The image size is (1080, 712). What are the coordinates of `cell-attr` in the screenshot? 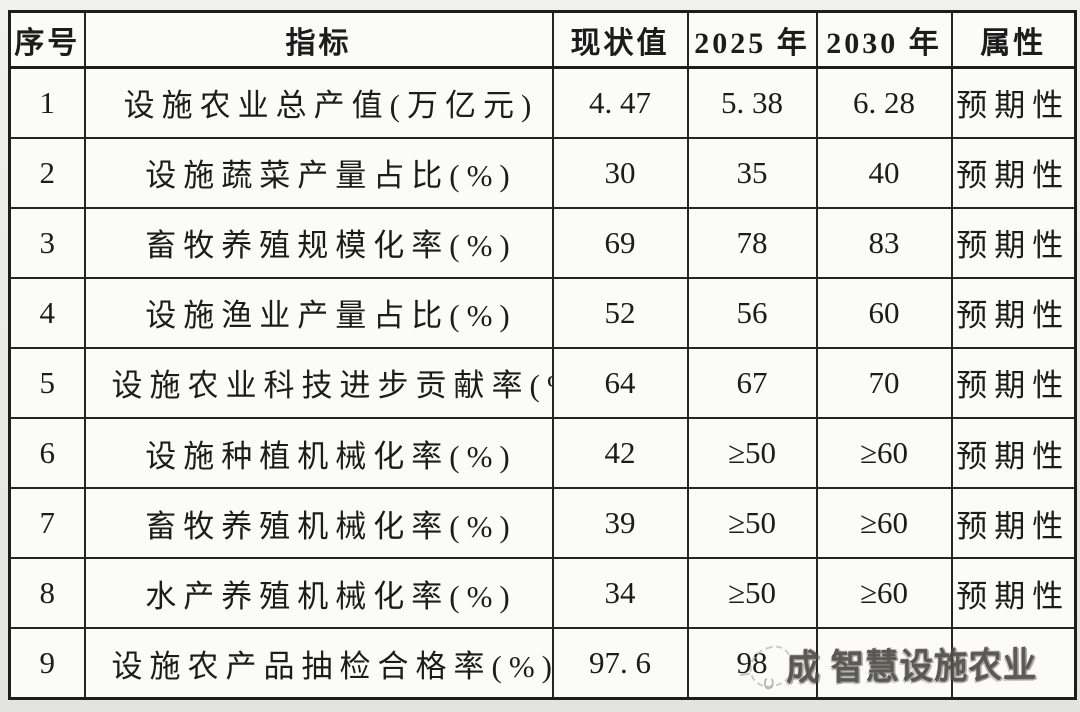 It's located at (1013, 663).